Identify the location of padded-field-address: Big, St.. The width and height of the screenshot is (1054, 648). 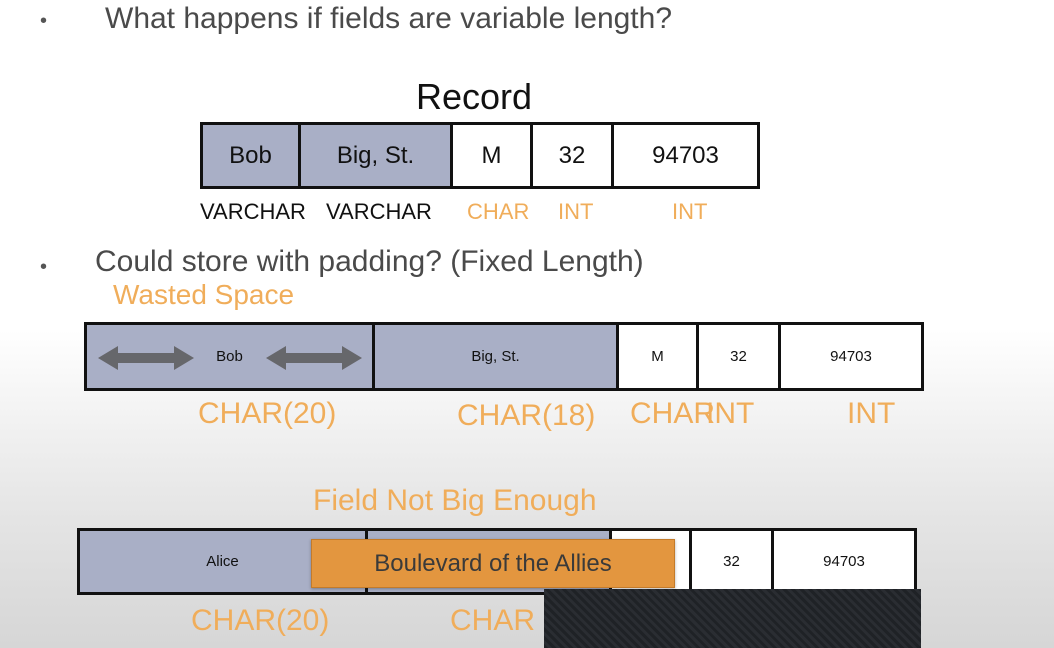
(497, 356).